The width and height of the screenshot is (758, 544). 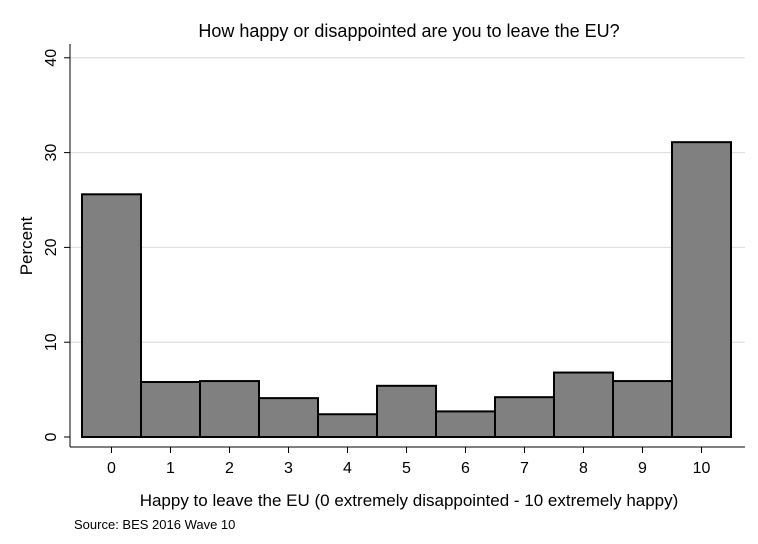 What do you see at coordinates (51, 58) in the screenshot?
I see `y-tick-label: 40` at bounding box center [51, 58].